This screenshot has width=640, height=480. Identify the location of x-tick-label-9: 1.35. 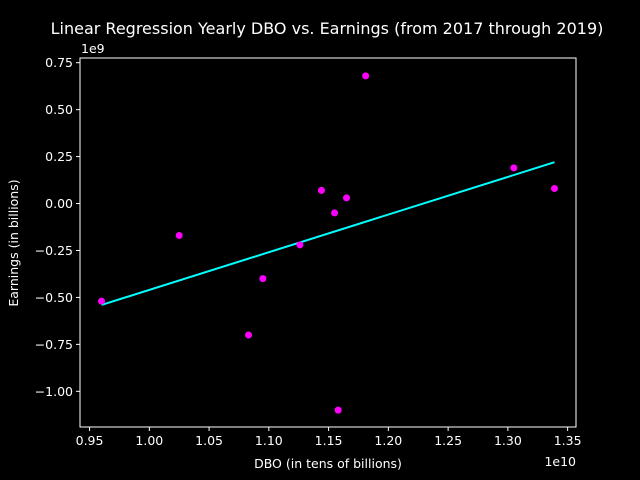
(568, 440).